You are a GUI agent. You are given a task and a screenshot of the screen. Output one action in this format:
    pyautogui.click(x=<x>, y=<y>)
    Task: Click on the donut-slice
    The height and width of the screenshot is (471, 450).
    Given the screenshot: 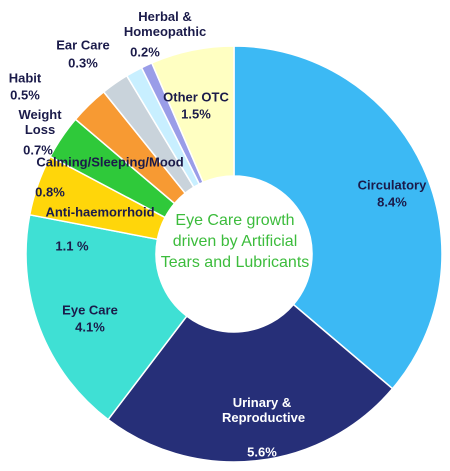 What is the action you would take?
    pyautogui.click(x=192, y=114)
    